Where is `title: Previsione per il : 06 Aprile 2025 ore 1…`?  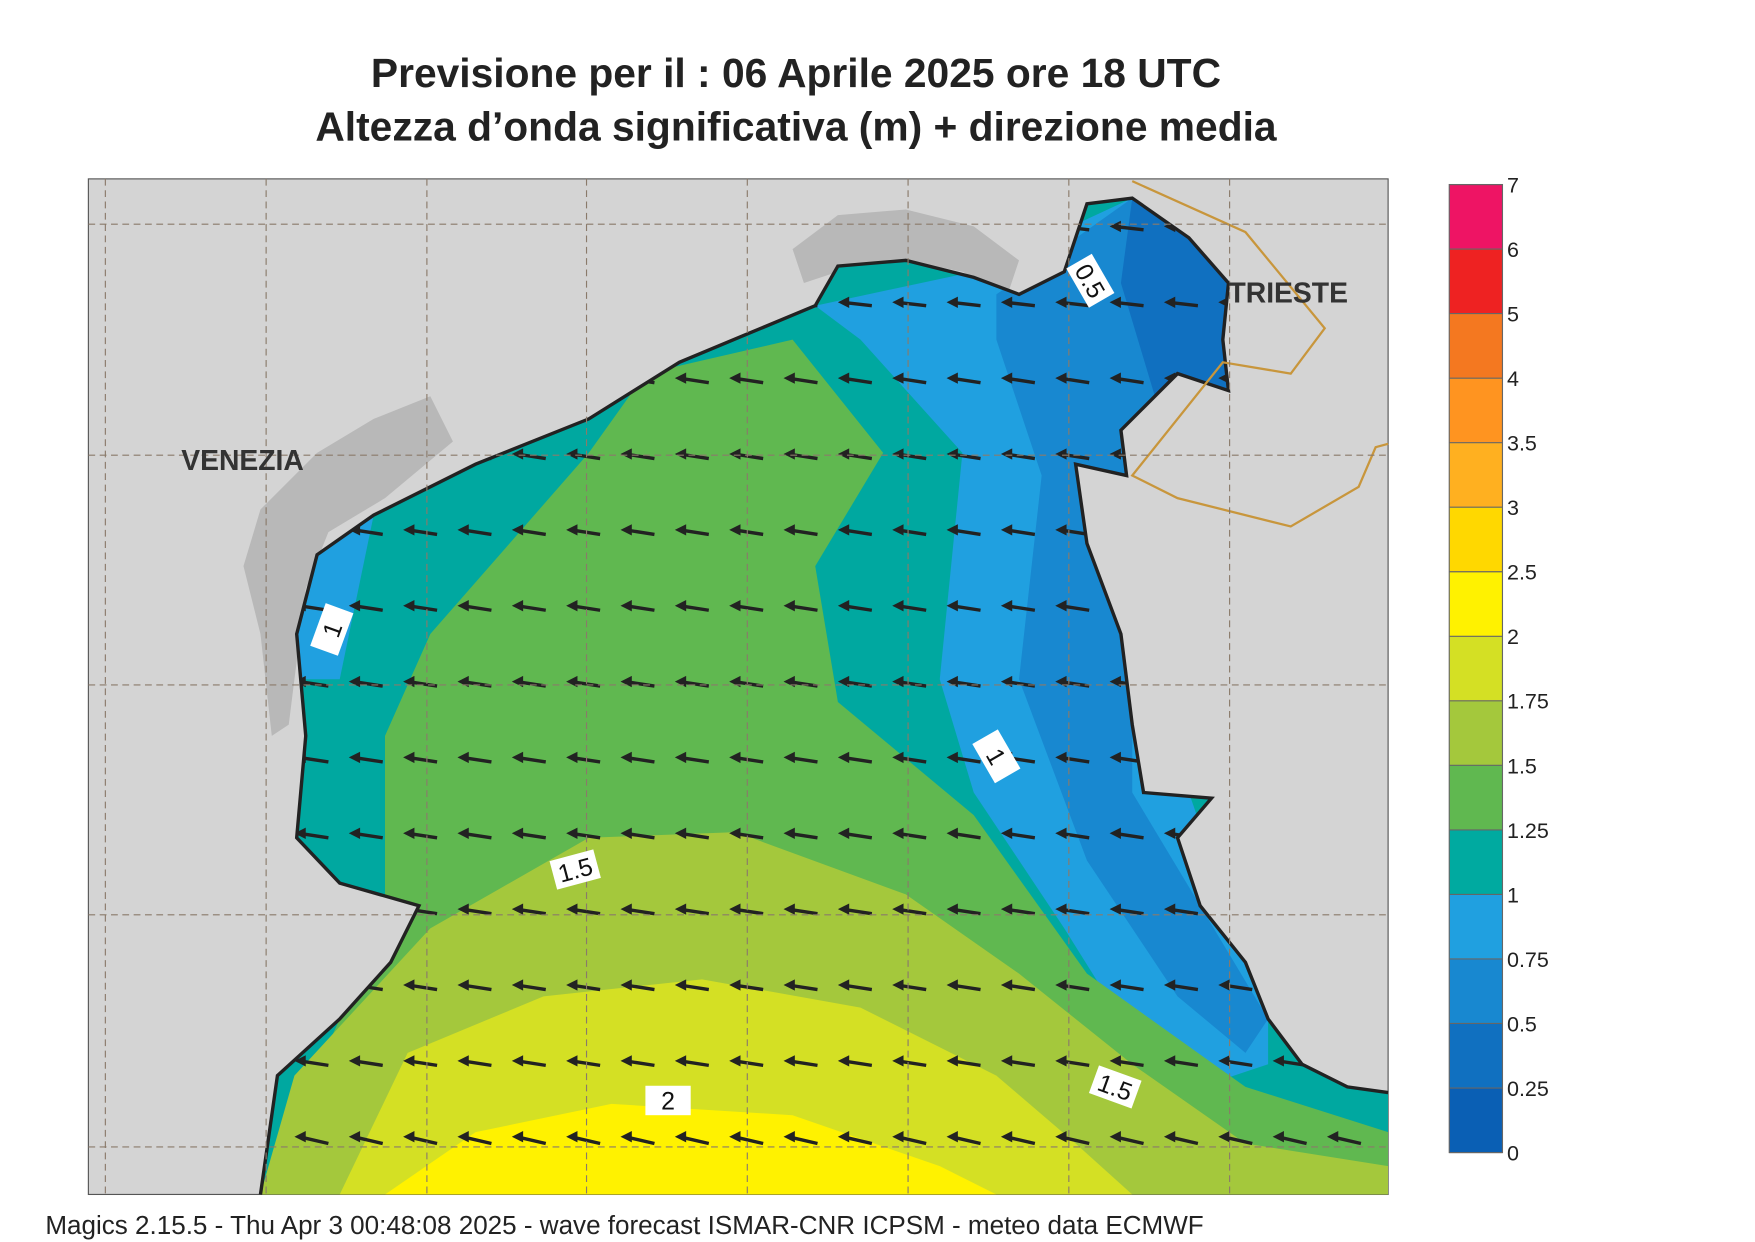 title: Previsione per il : 06 Aprile 2025 ore 1… is located at coordinates (796, 73).